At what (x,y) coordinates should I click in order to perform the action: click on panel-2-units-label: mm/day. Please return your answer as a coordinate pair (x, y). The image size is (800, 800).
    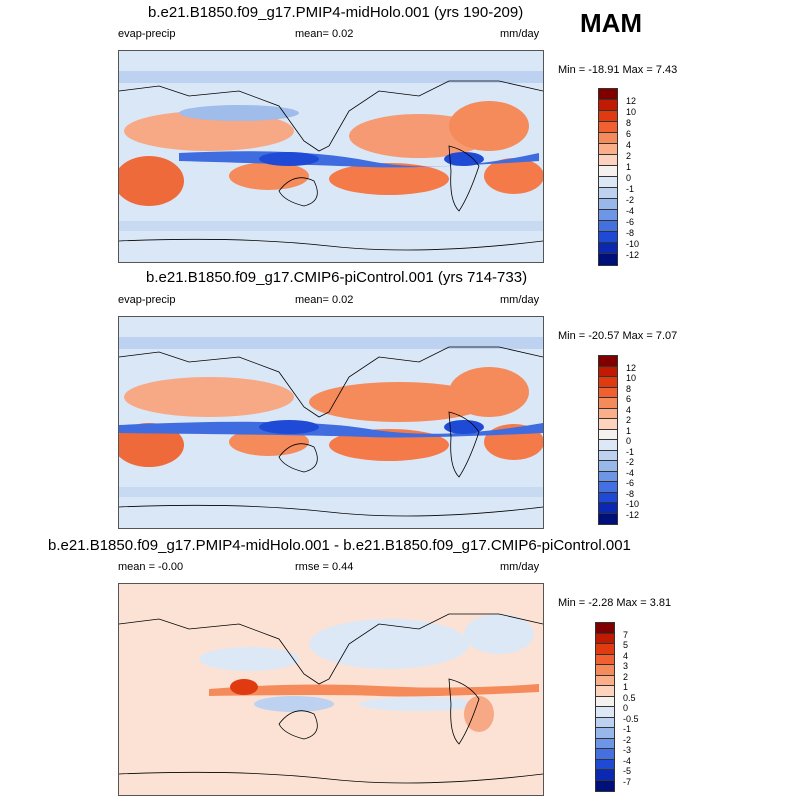
    Looking at the image, I should click on (520, 300).